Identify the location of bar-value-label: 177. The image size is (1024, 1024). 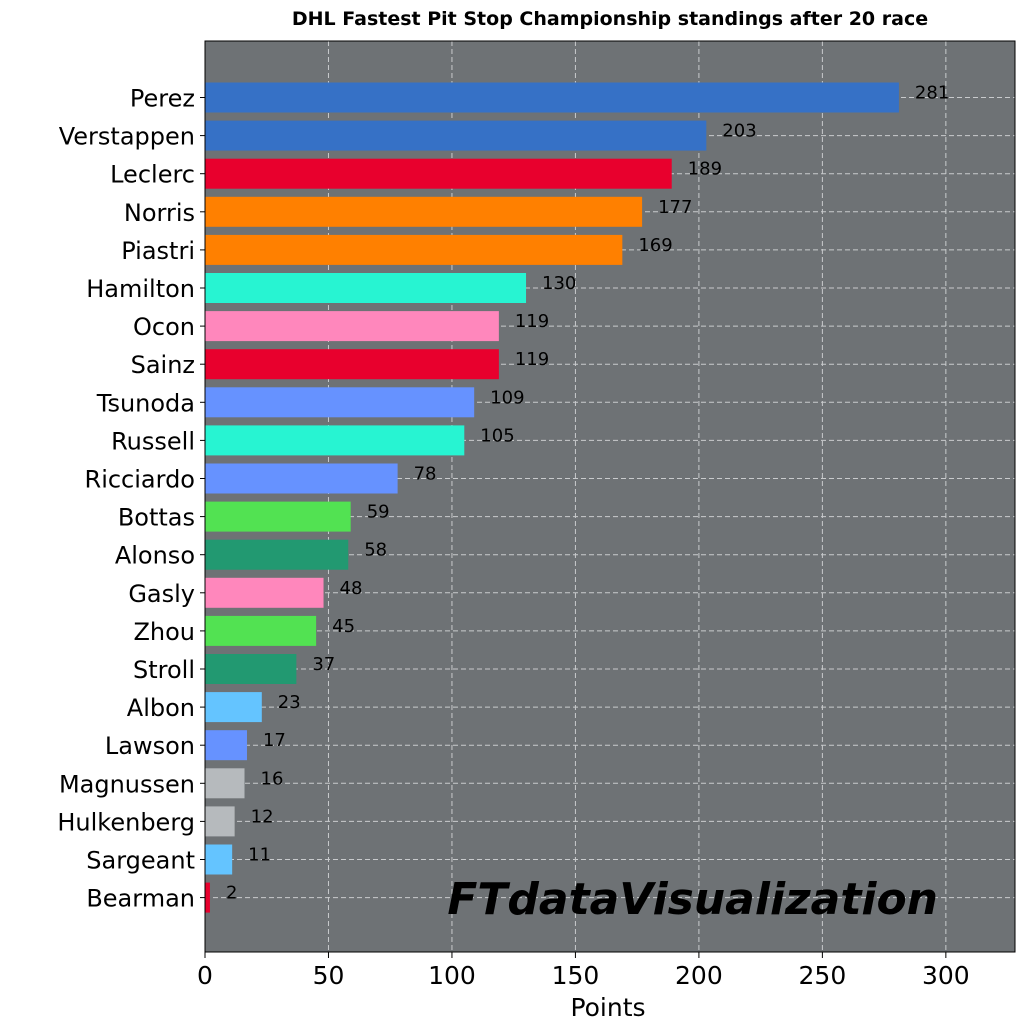
(675, 207).